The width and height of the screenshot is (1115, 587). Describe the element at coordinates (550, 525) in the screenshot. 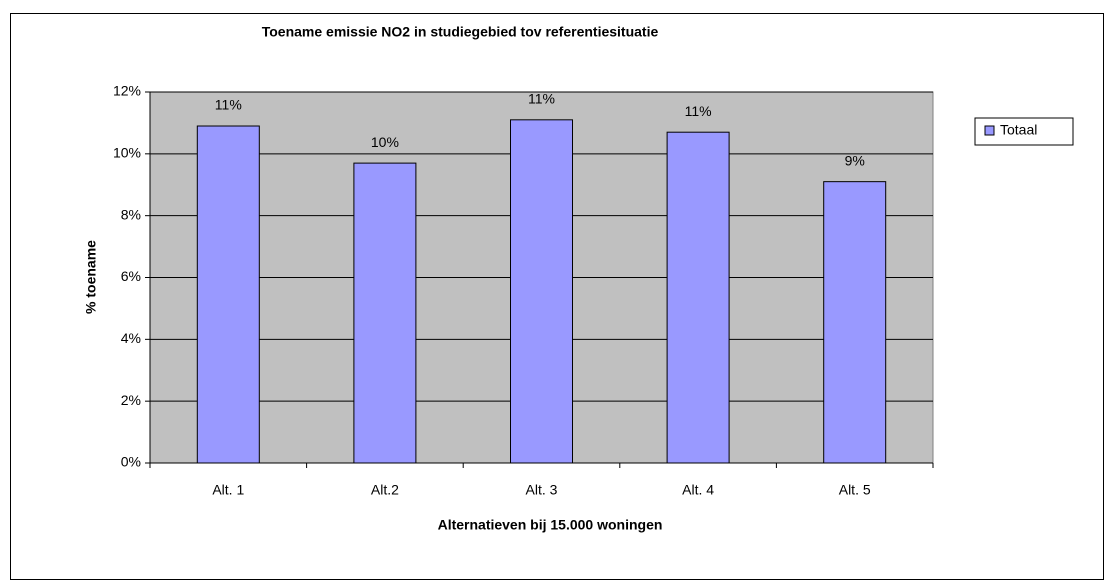

I see `x-axis-label: Alternatieven bij 15.000 woningen` at that location.